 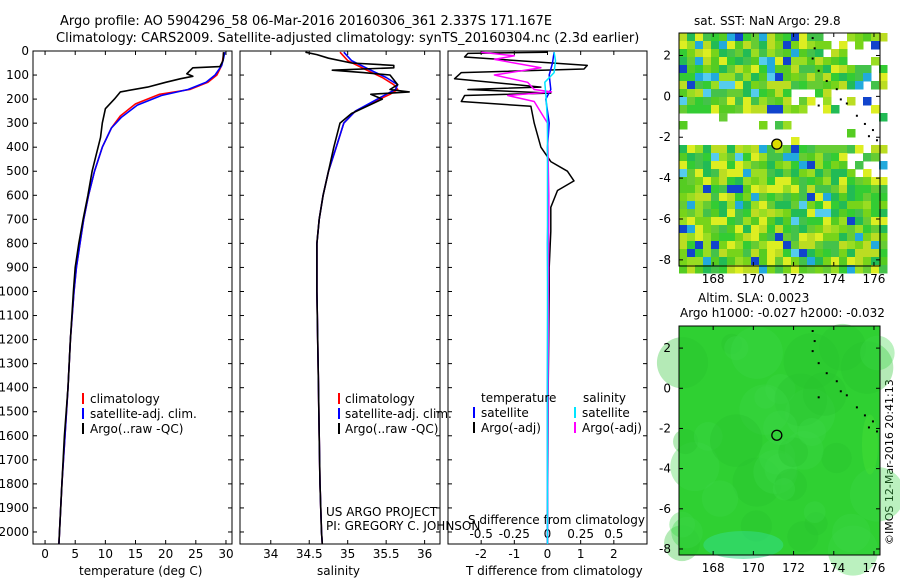 I want to click on sdiff-xtick-label: 0.5, so click(x=613, y=534).